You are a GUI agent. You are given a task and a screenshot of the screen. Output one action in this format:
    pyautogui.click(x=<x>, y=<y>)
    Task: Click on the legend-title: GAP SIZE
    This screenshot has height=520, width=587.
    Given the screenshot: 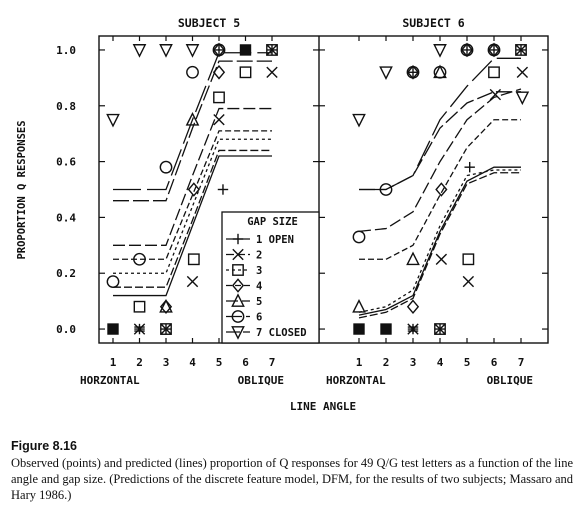 What is the action you would take?
    pyautogui.click(x=272, y=222)
    